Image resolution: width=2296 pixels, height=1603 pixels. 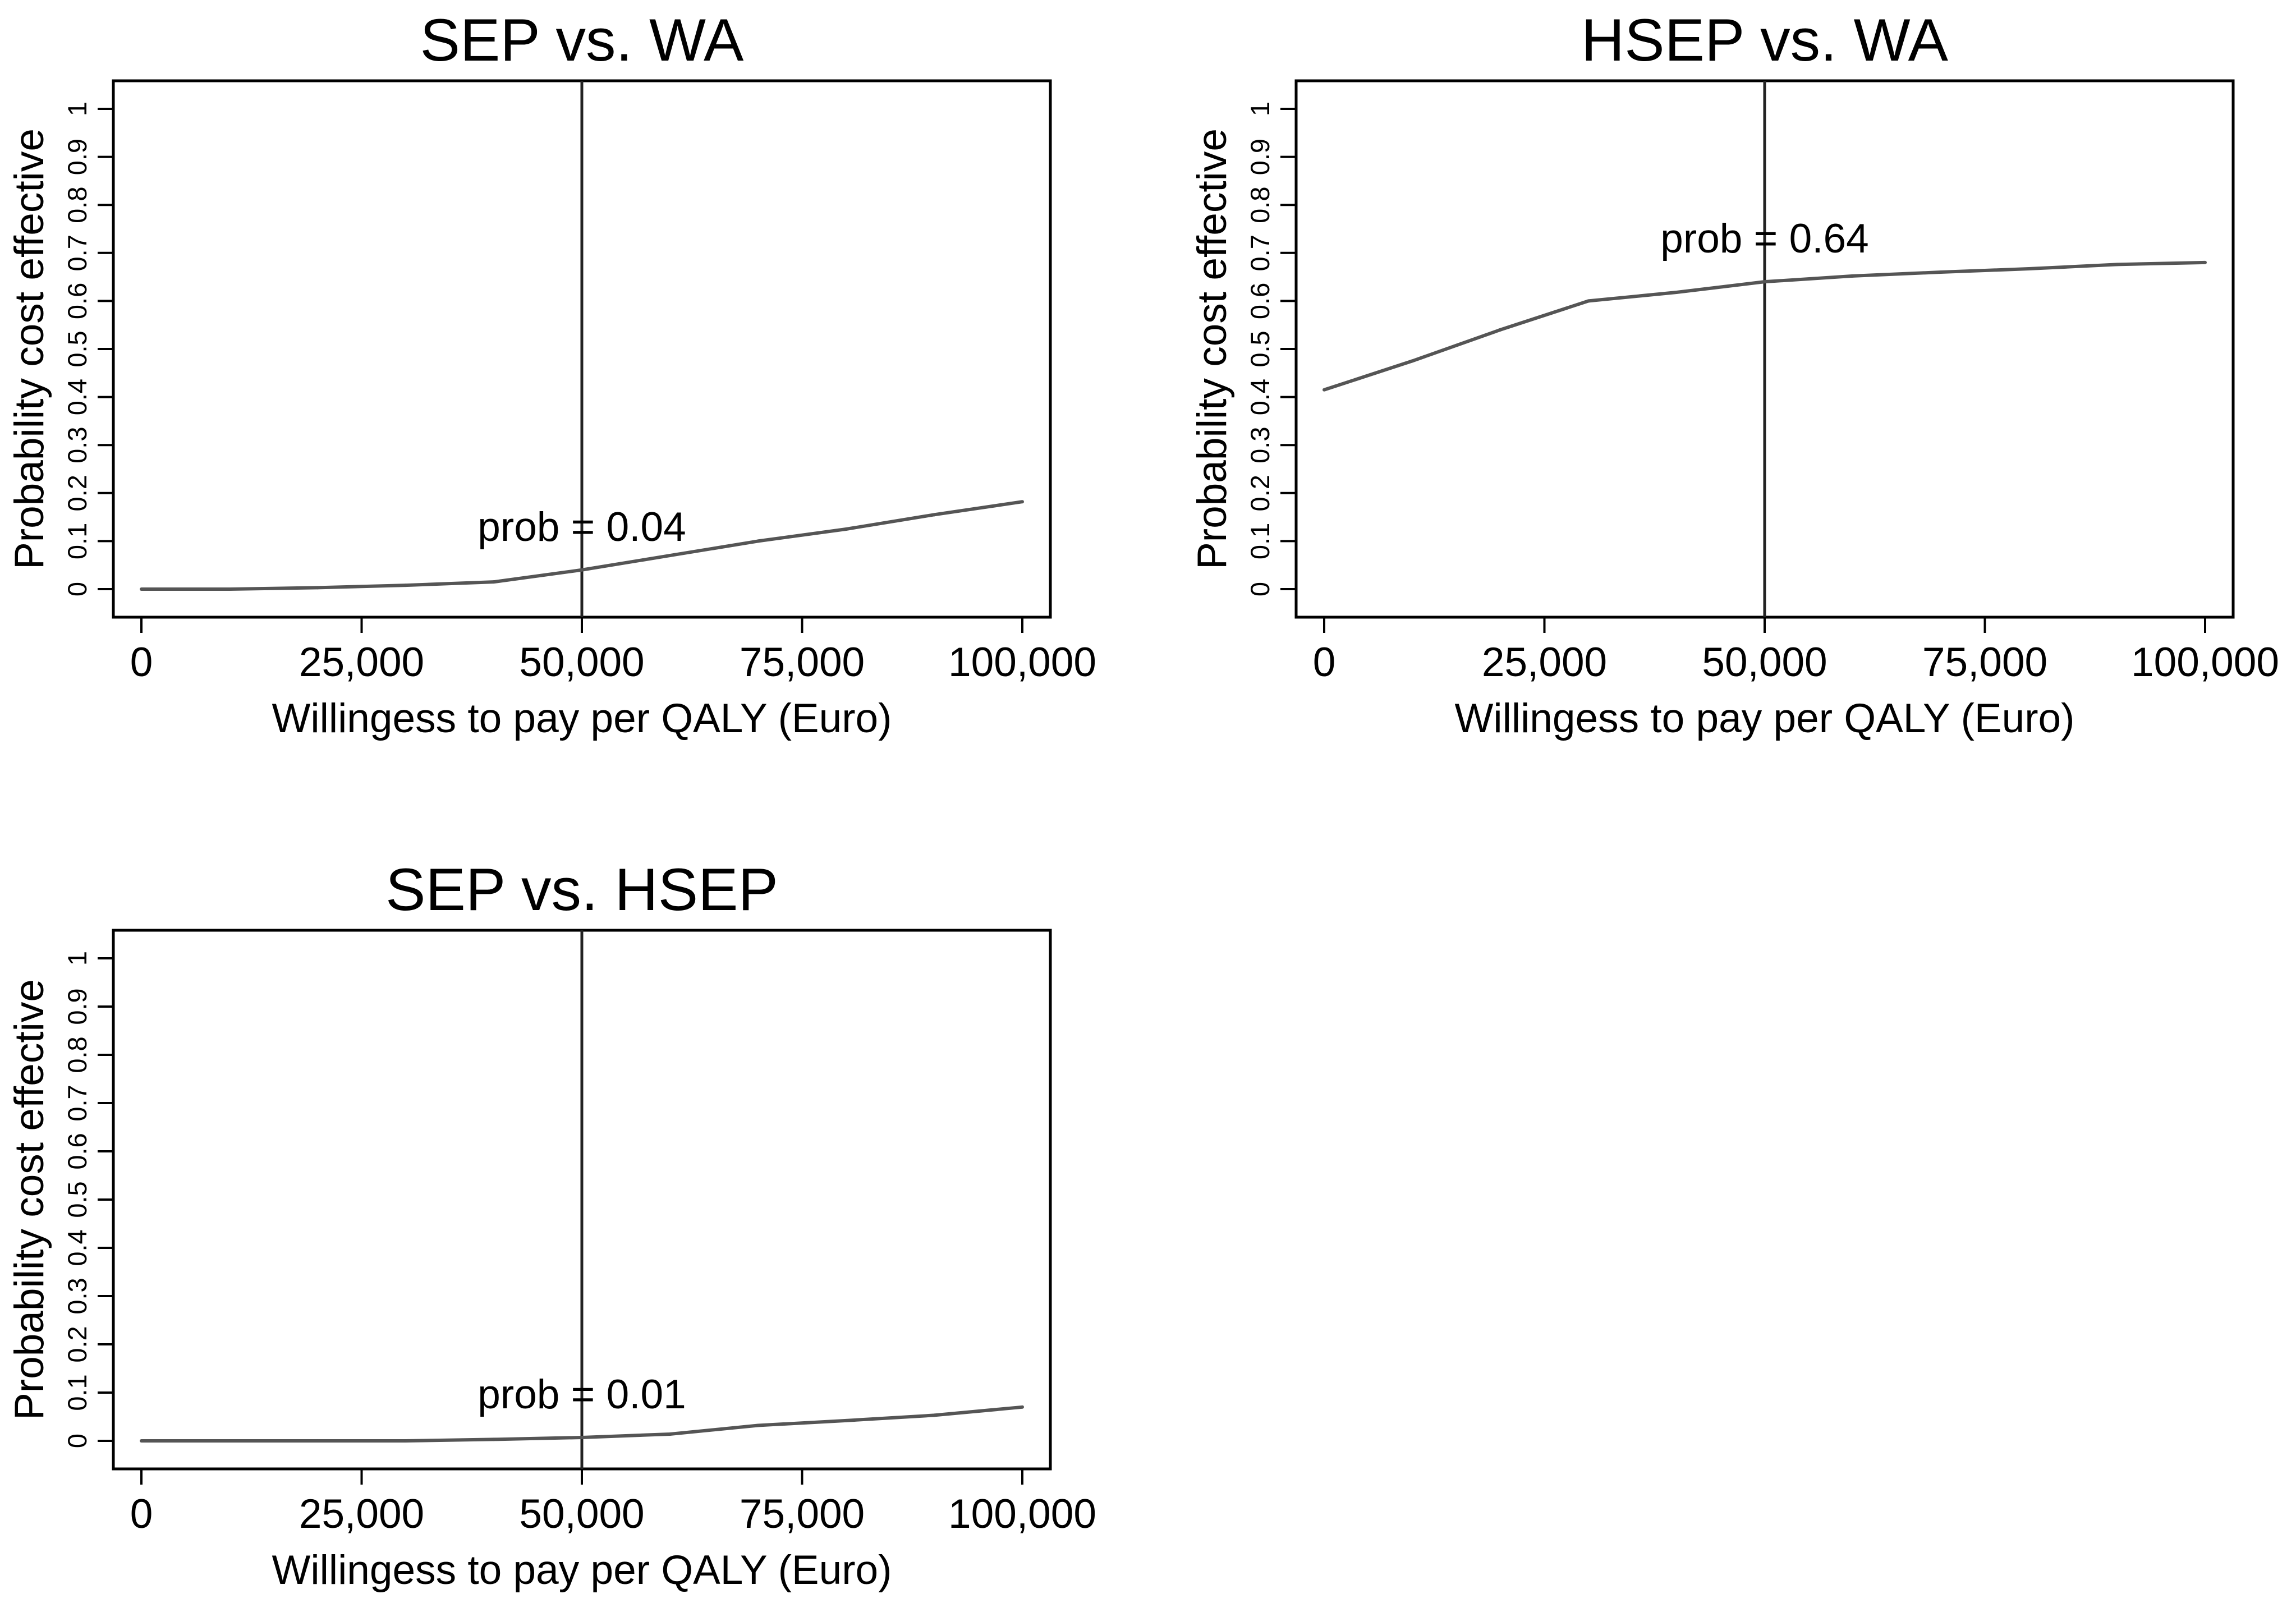 What do you see at coordinates (1764, 239) in the screenshot?
I see `probability-annotation: prob = 0.64` at bounding box center [1764, 239].